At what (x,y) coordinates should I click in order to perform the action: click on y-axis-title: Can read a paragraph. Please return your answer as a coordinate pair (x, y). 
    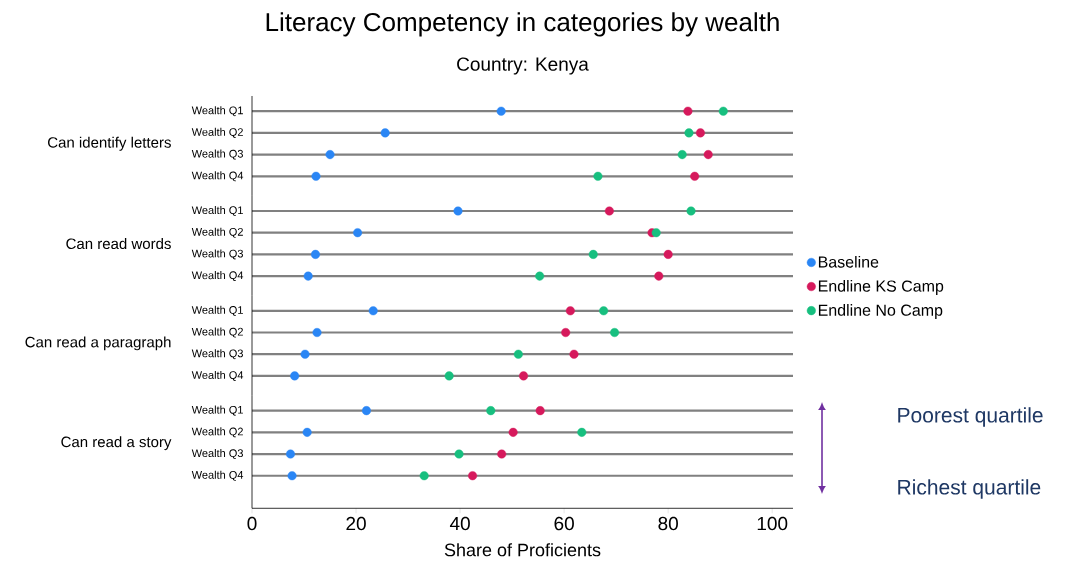
    Looking at the image, I should click on (98, 343).